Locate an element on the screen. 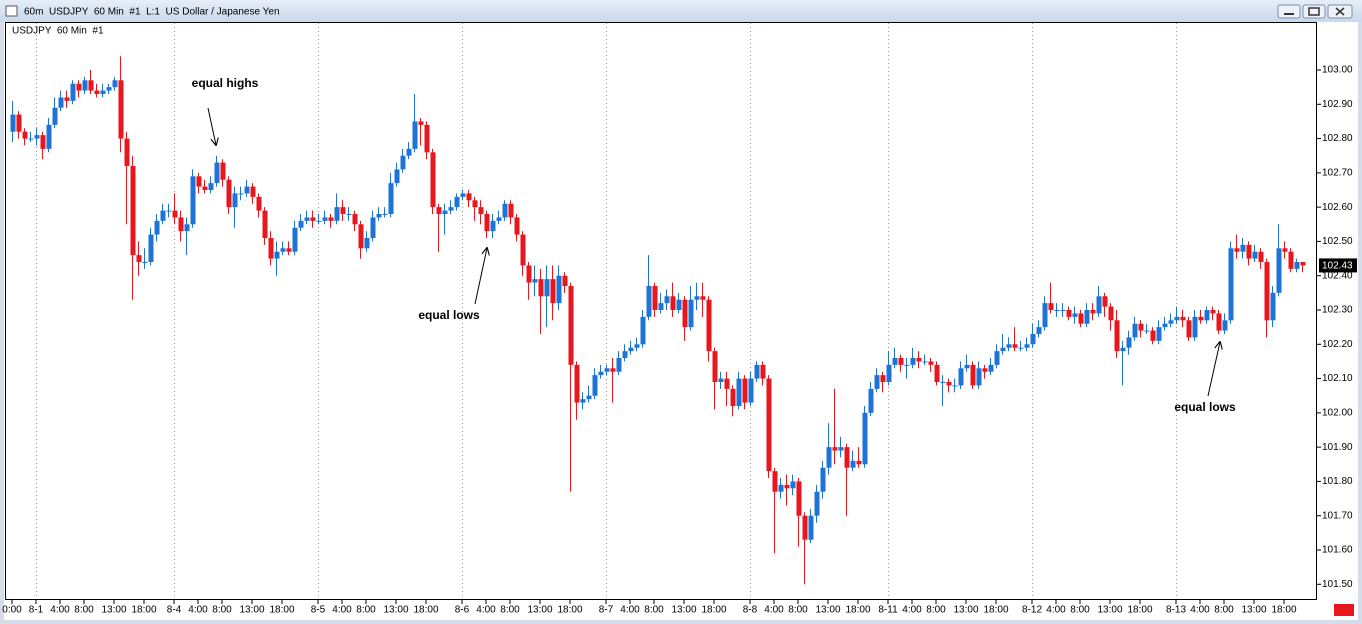  window-buttons is located at coordinates (1315, 11).